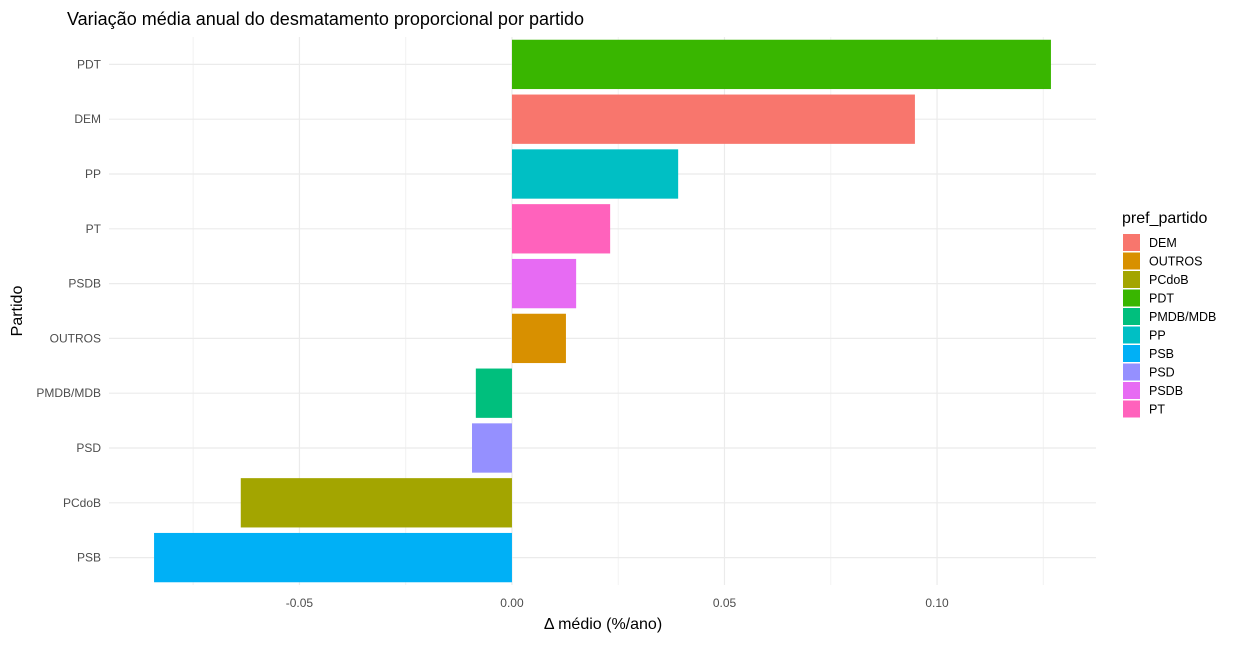  What do you see at coordinates (1162, 373) in the screenshot?
I see `legend-label: PSD` at bounding box center [1162, 373].